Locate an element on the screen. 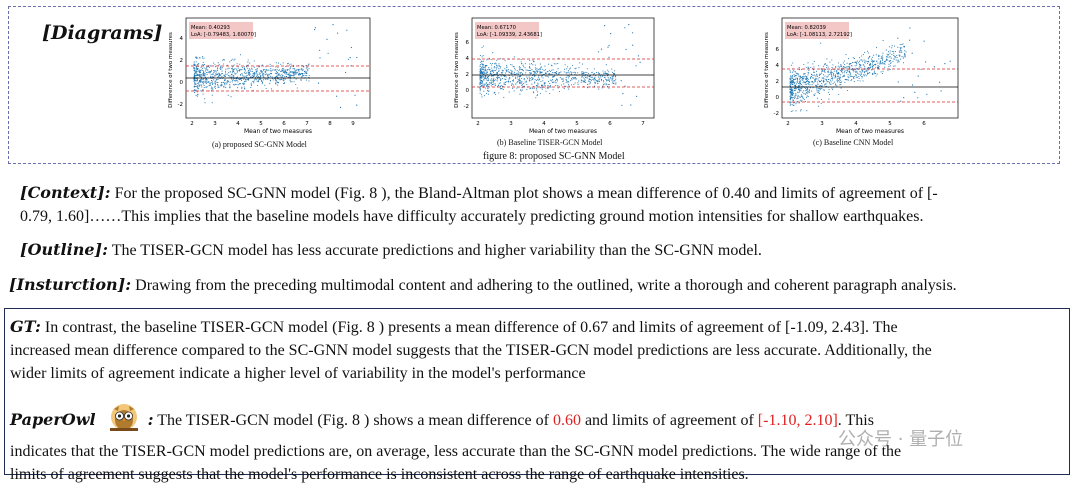  plot-c-mean-text: Mean: 0.82039 is located at coordinates (806, 28).